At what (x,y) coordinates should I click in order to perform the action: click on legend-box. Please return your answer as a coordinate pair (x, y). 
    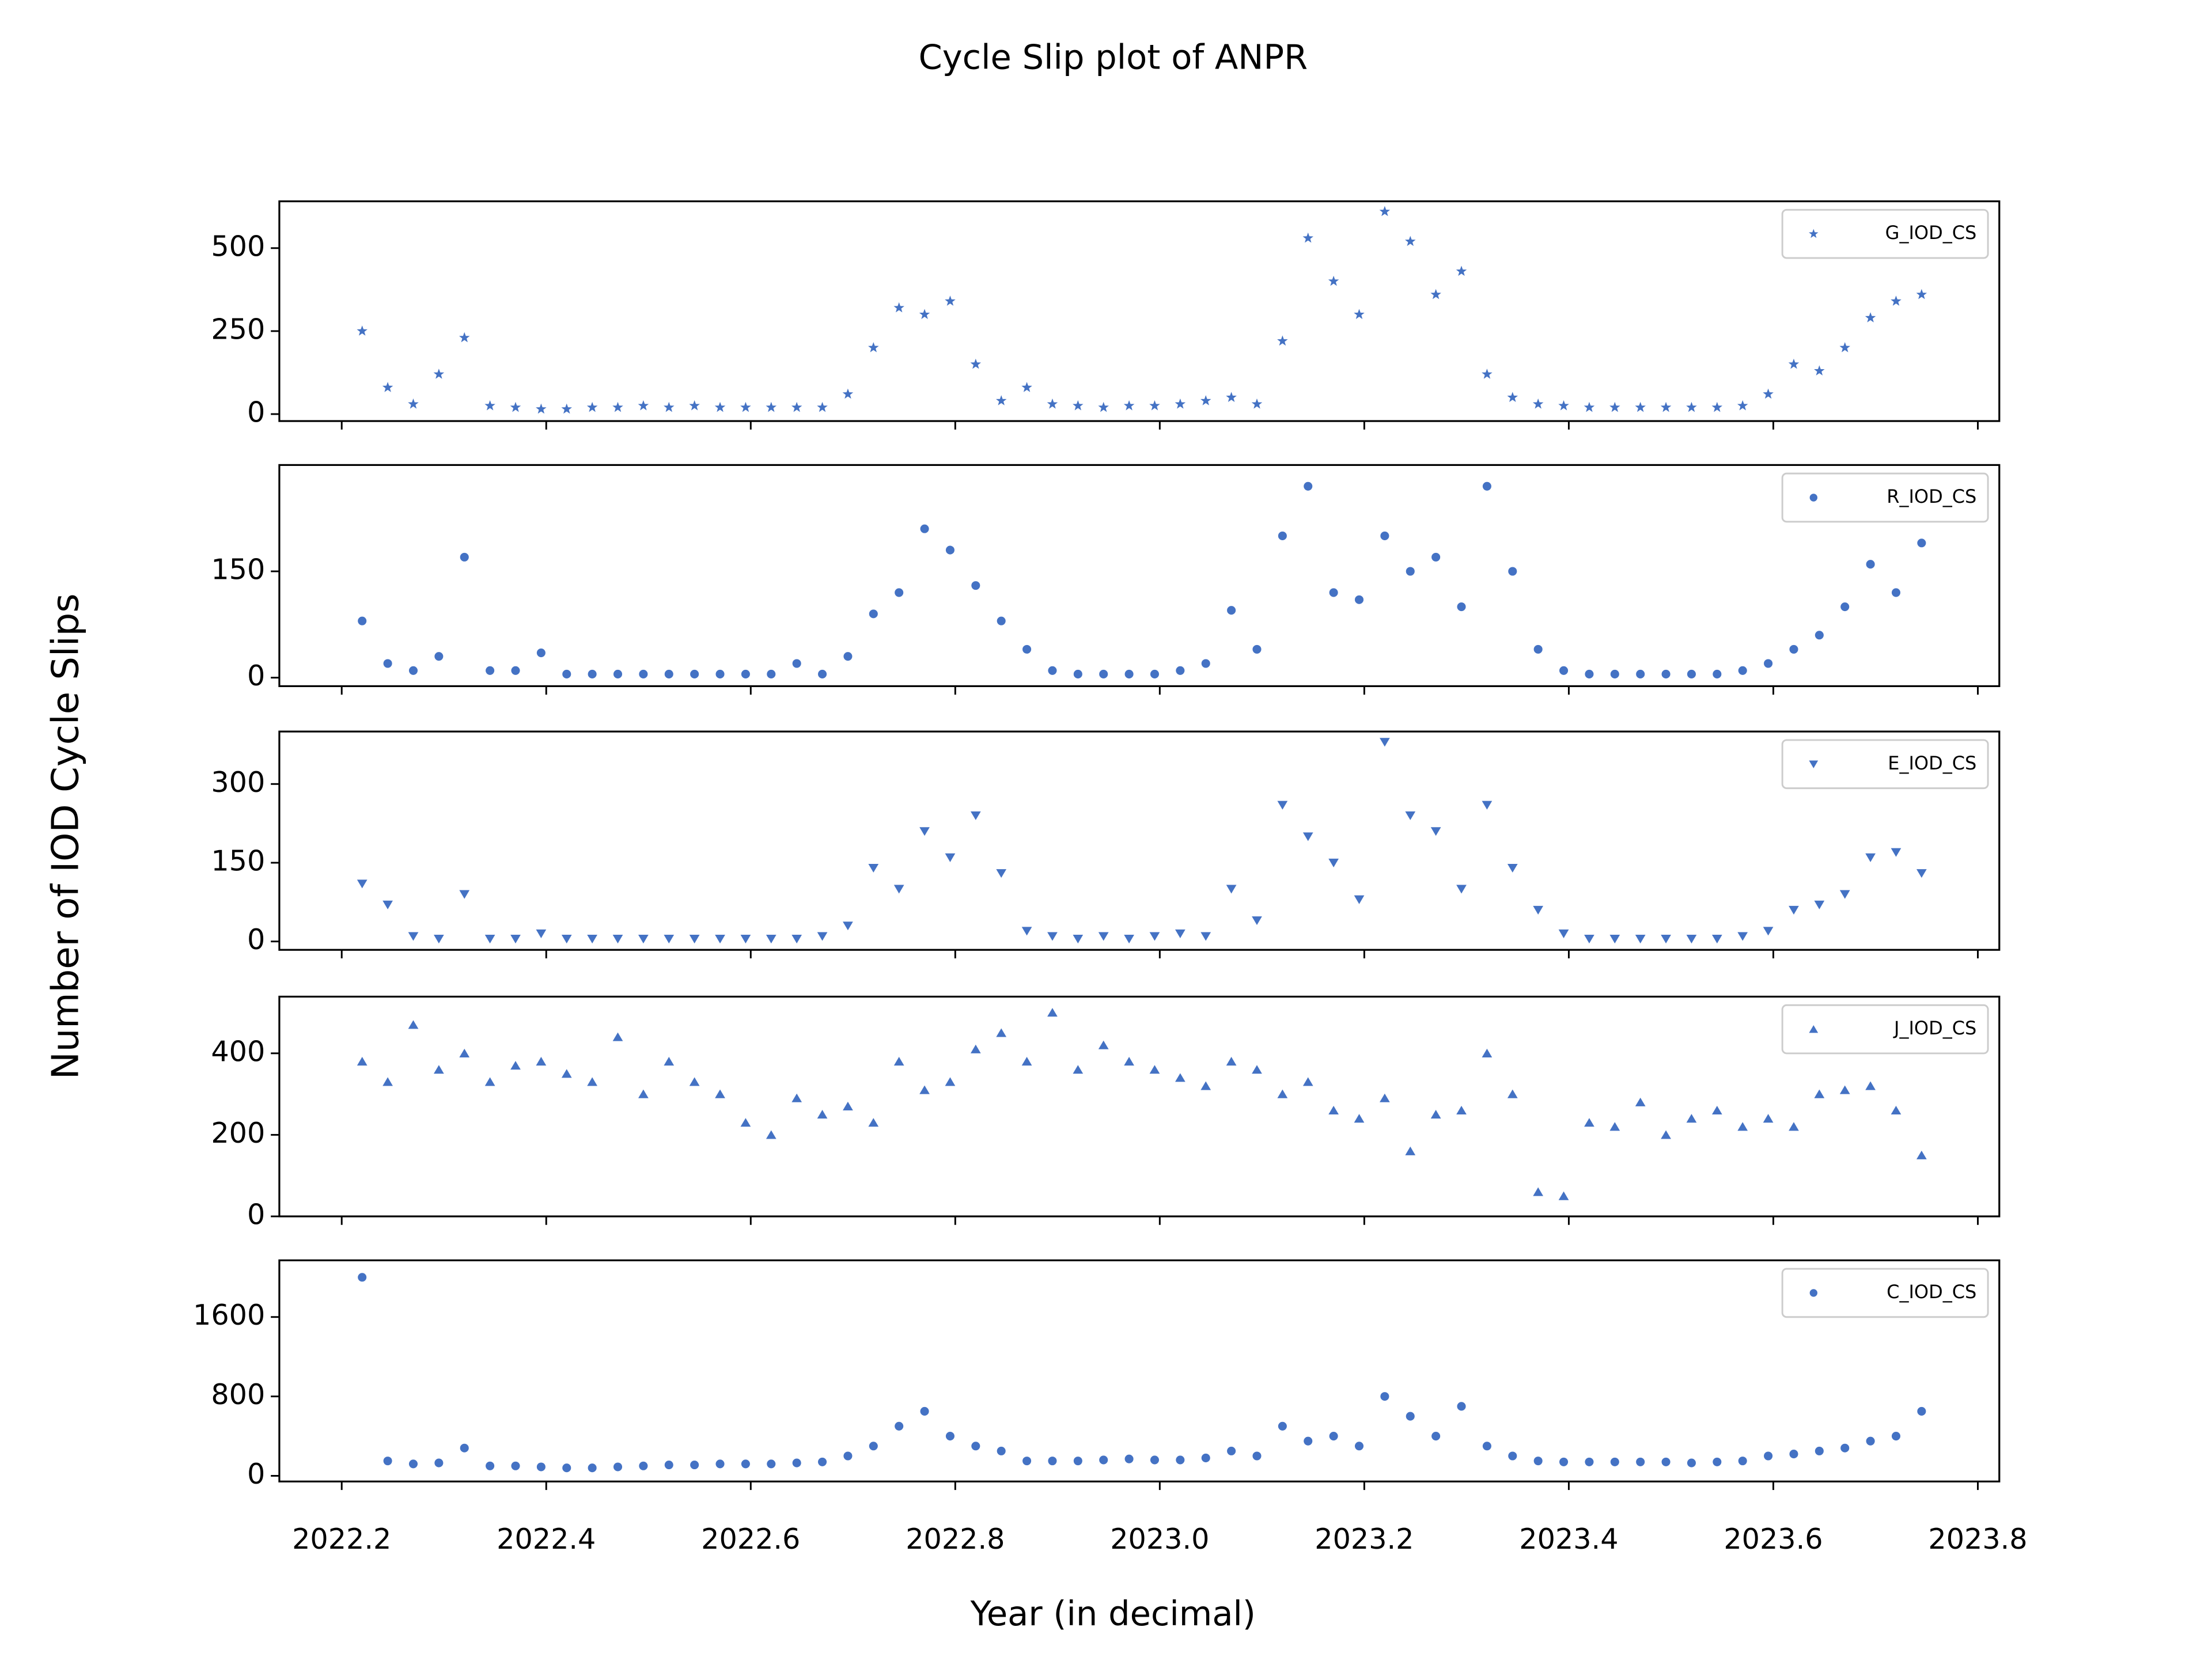
    Looking at the image, I should click on (1885, 497).